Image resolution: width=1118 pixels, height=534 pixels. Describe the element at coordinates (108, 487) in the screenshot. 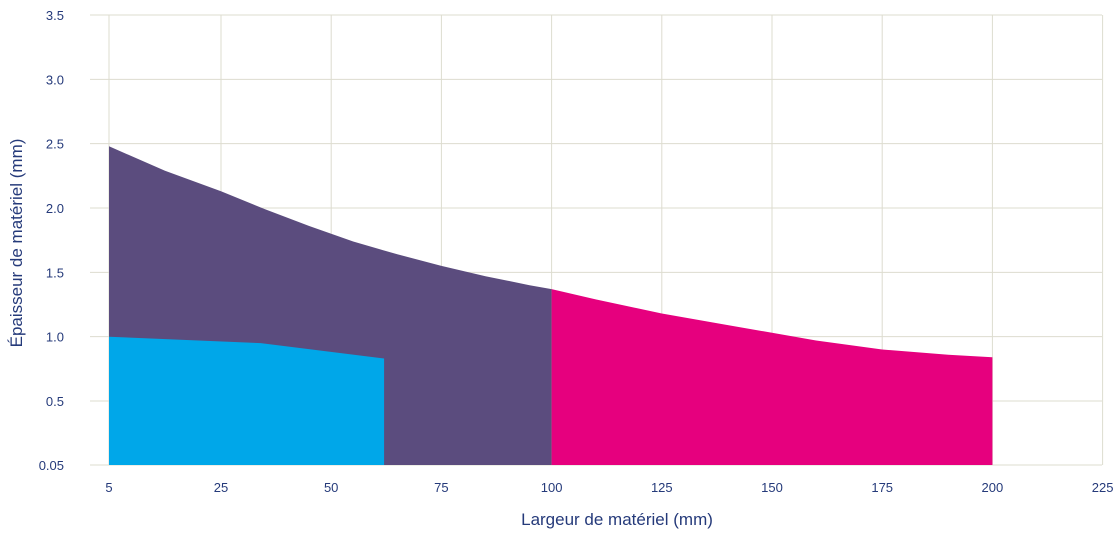

I see `x-tick-label: 5` at that location.